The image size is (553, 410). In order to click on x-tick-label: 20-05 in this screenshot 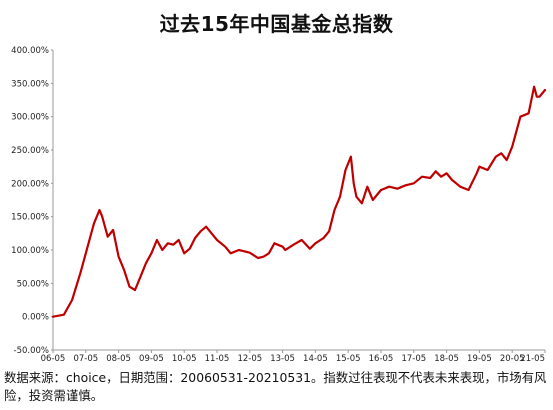, I will do `click(512, 359)`.